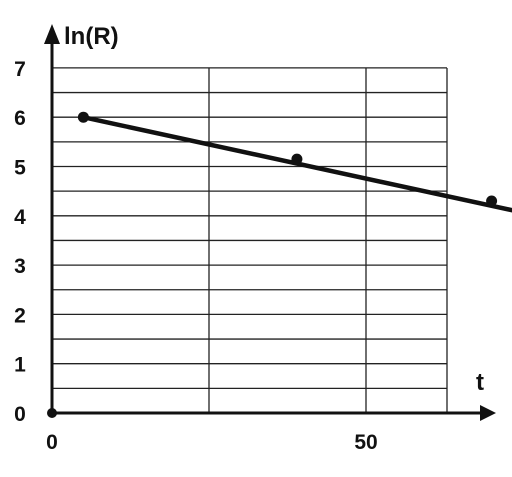 Image resolution: width=512 pixels, height=477 pixels. Describe the element at coordinates (20, 315) in the screenshot. I see `y-tick-label: 2` at that location.